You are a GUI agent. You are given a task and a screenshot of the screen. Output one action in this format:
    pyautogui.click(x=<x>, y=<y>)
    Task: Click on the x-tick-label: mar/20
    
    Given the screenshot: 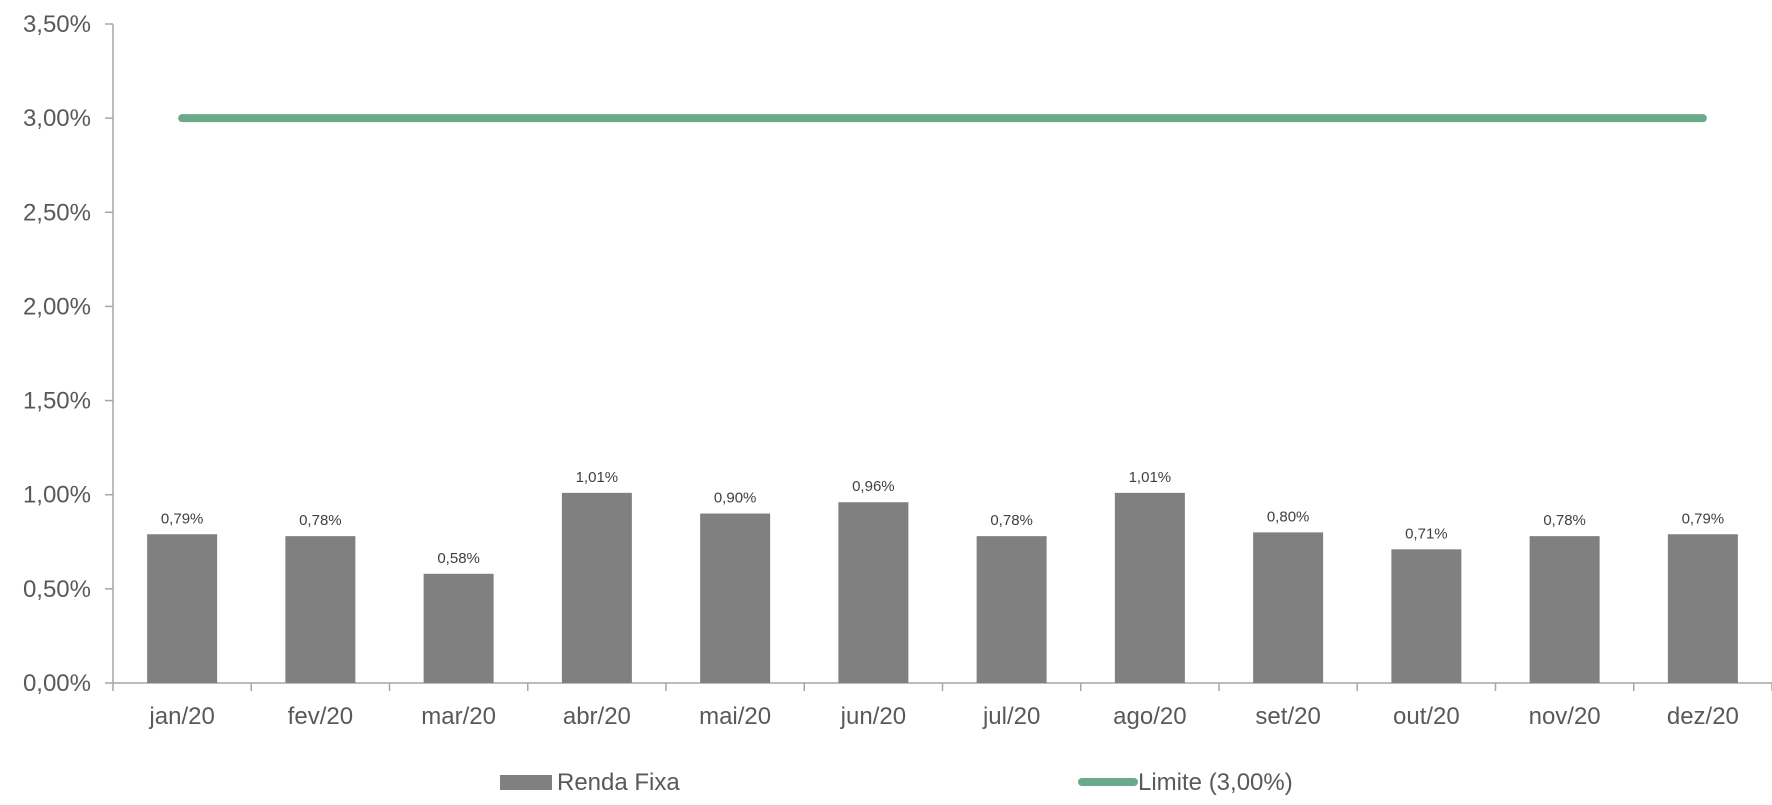 What is the action you would take?
    pyautogui.click(x=458, y=716)
    